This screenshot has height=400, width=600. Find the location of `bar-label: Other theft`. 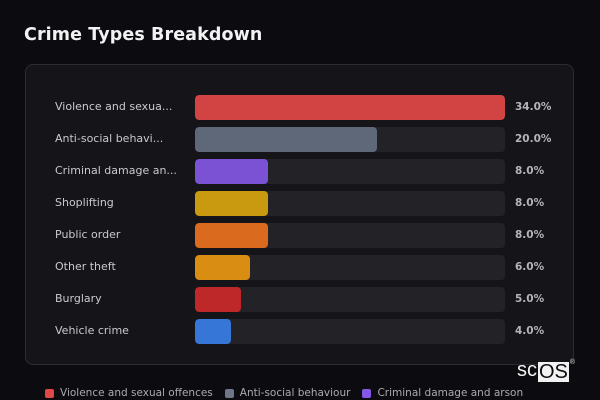

bar-label: Other theft is located at coordinates (85, 266).